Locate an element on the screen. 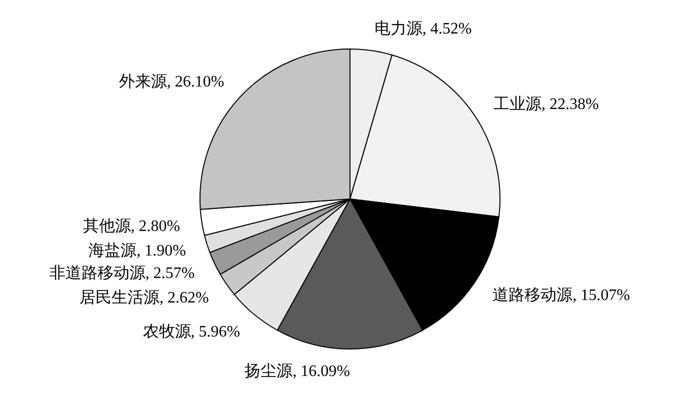  slice-label: 工业源, 22.38% is located at coordinates (546, 104).